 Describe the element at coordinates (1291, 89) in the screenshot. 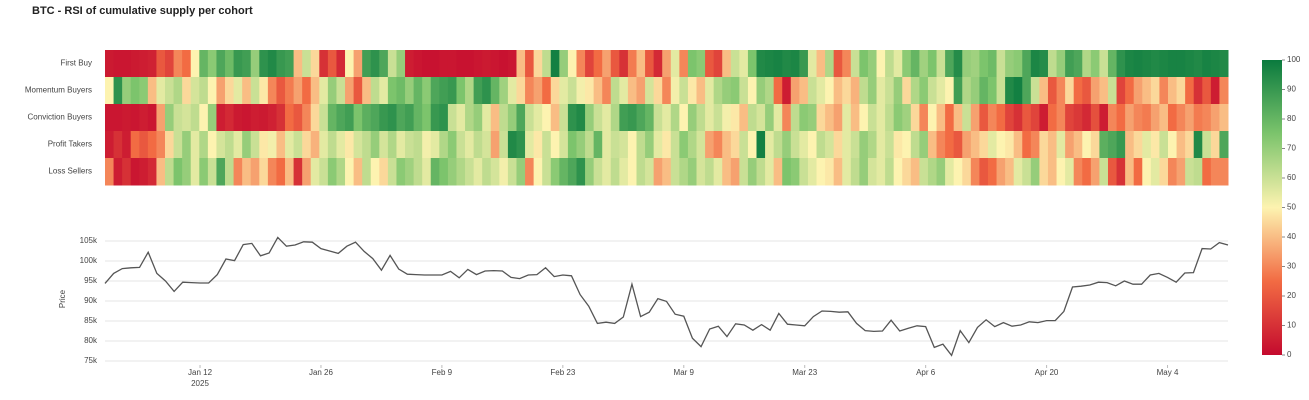

I see `colorbar-tick-label: 90` at that location.